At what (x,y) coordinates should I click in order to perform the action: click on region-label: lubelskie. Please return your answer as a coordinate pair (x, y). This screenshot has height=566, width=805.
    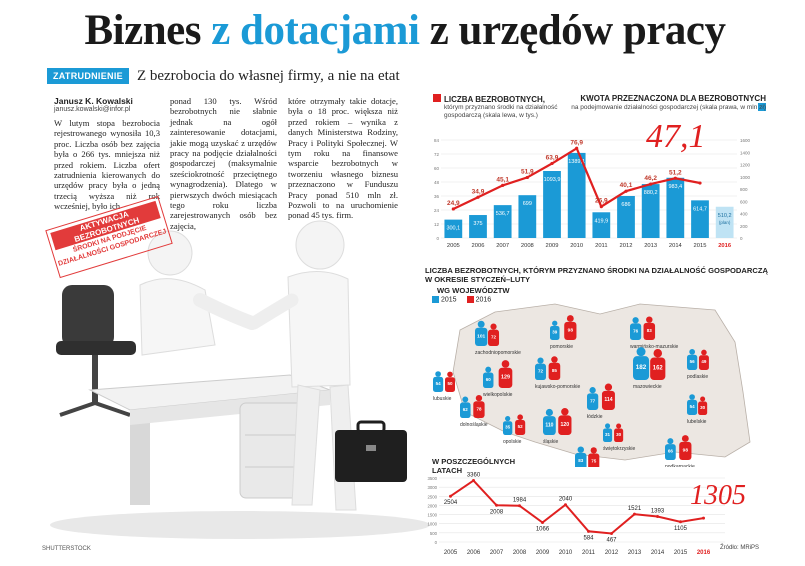
    Looking at the image, I should click on (697, 422).